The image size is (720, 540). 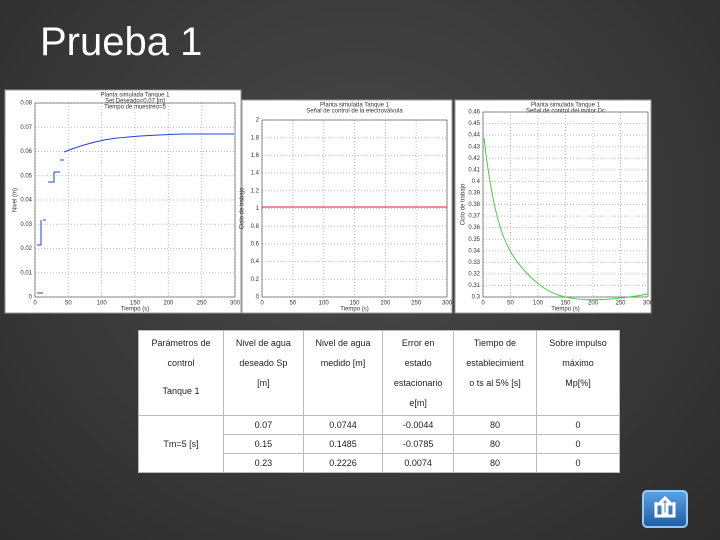 What do you see at coordinates (26, 249) in the screenshot?
I see `y-tick-label: 0.02` at bounding box center [26, 249].